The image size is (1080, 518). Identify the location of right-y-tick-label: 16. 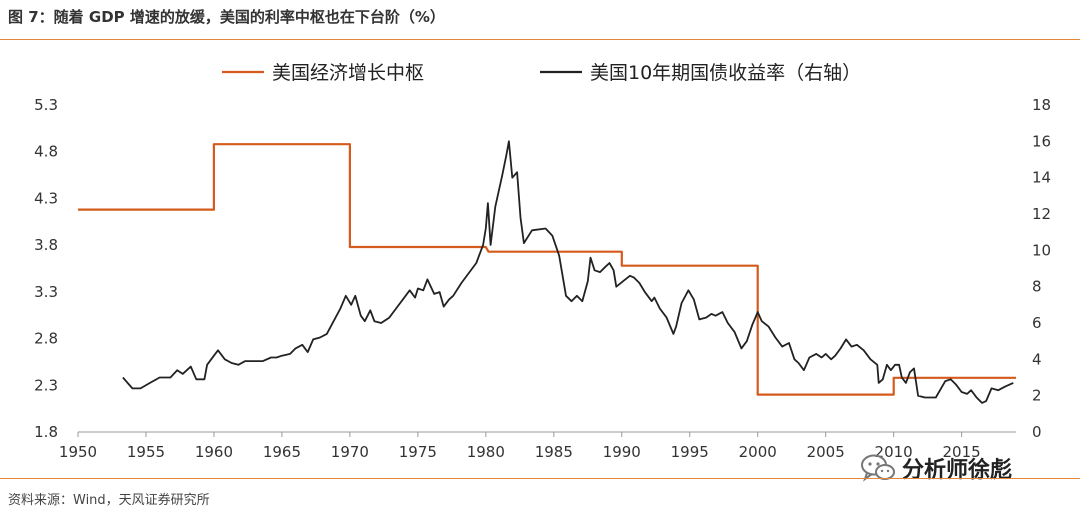
(1041, 141).